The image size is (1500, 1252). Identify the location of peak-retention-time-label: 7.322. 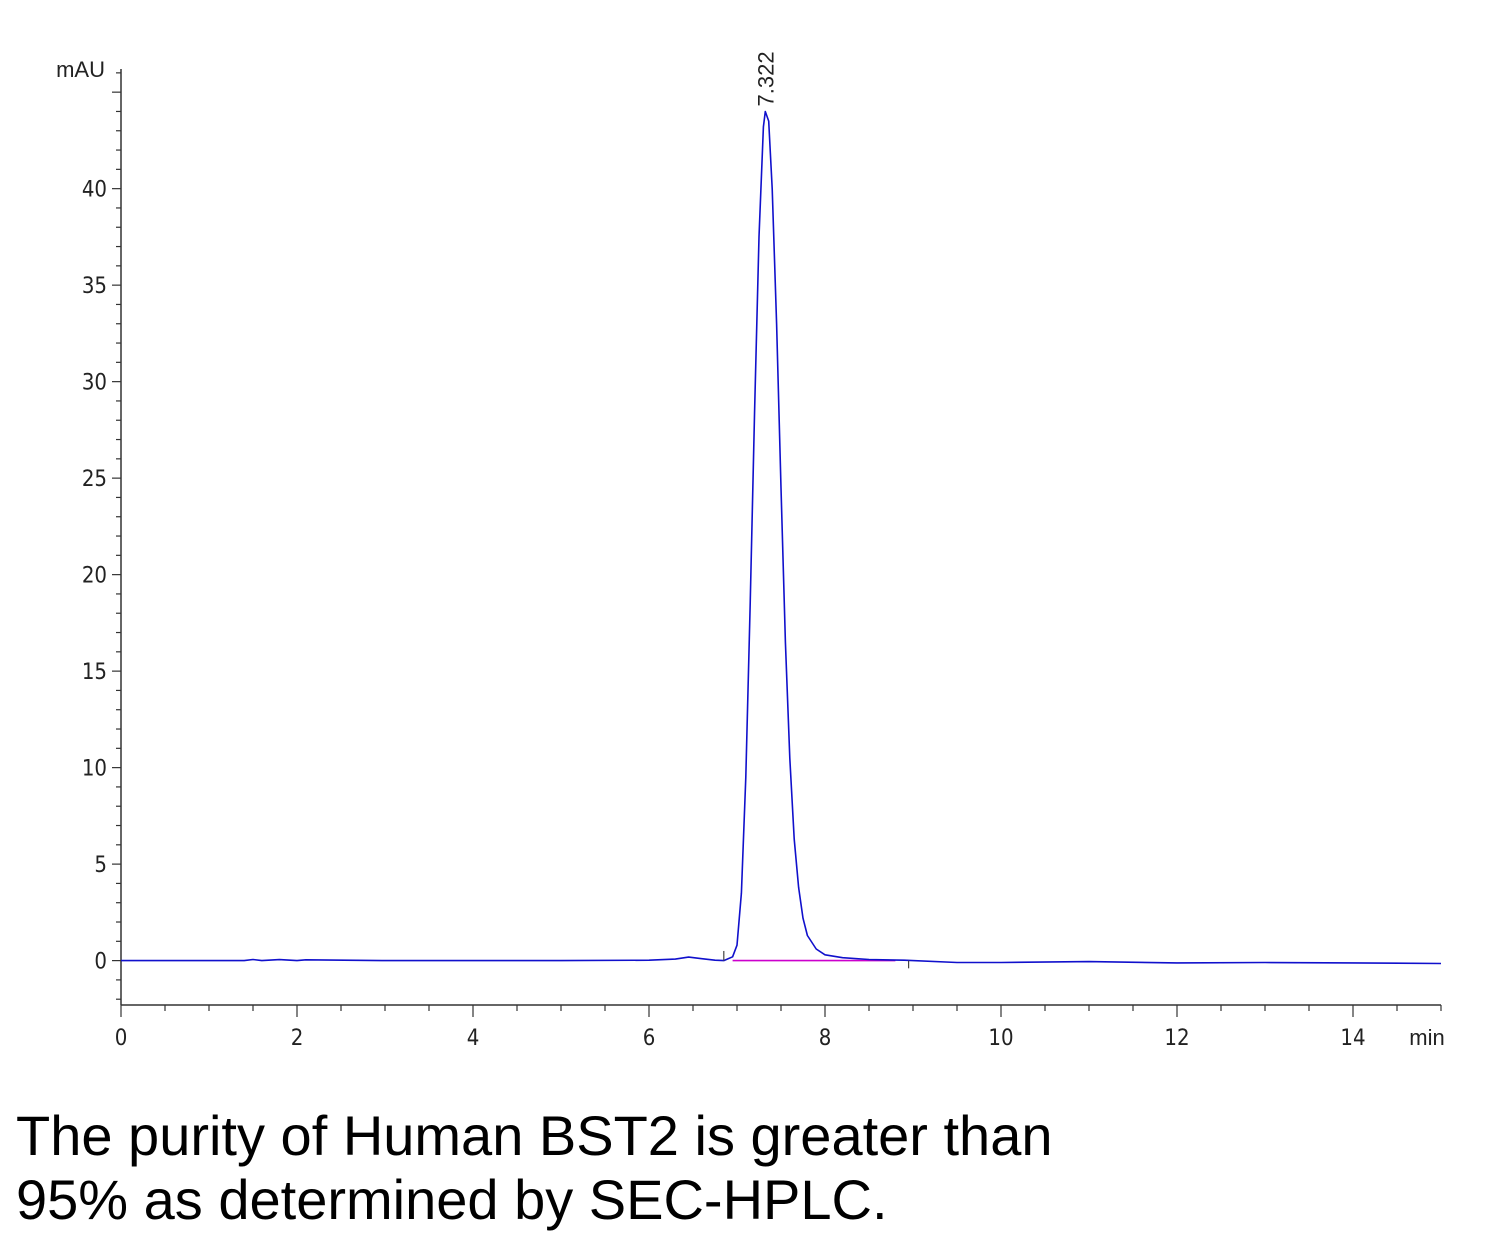
(765, 78).